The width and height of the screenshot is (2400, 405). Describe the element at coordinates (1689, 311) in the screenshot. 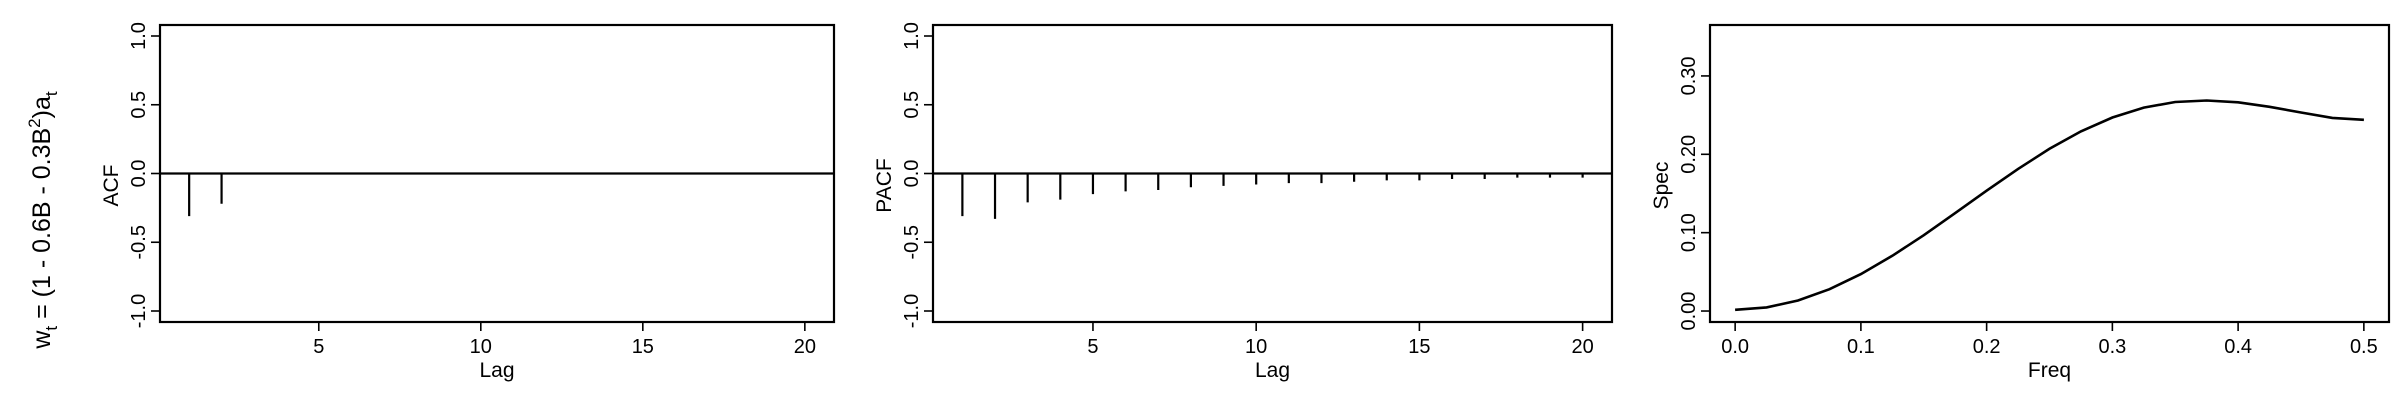

I see `spec-ytick-label: 0.00` at that location.